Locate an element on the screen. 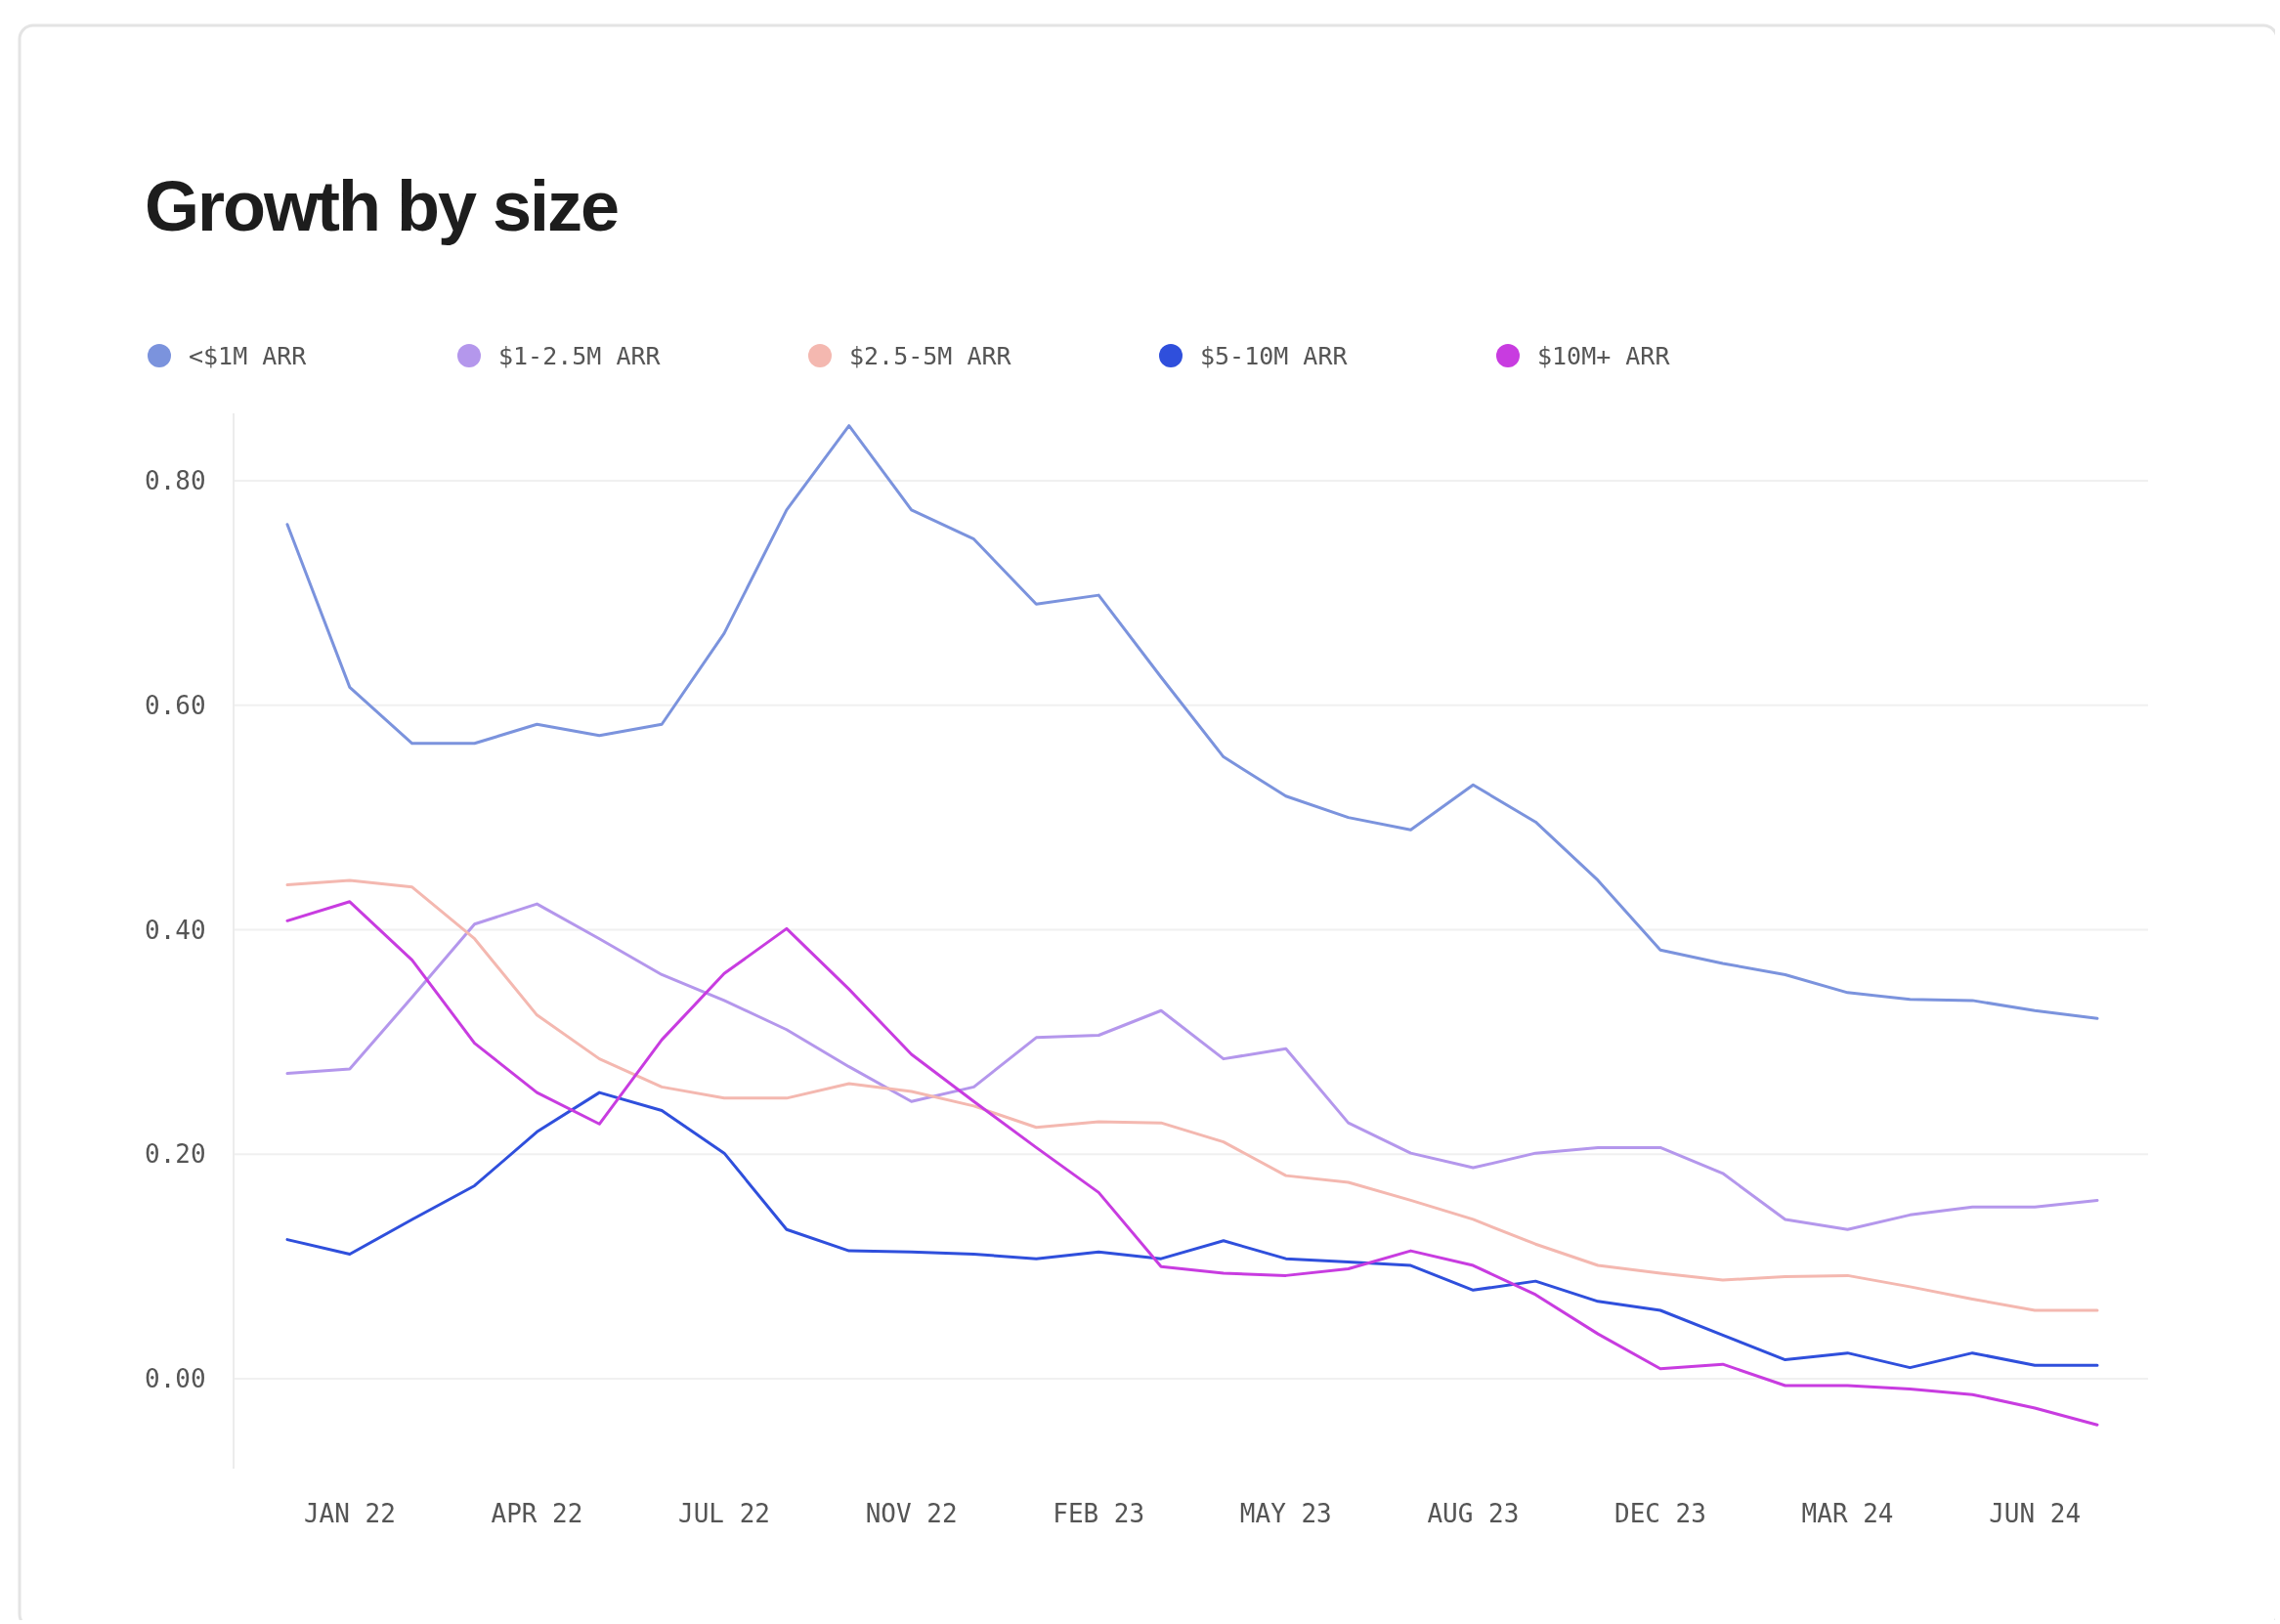 This screenshot has width=2280, height=1624. x-tick-label: FEB 23 is located at coordinates (1099, 1514).